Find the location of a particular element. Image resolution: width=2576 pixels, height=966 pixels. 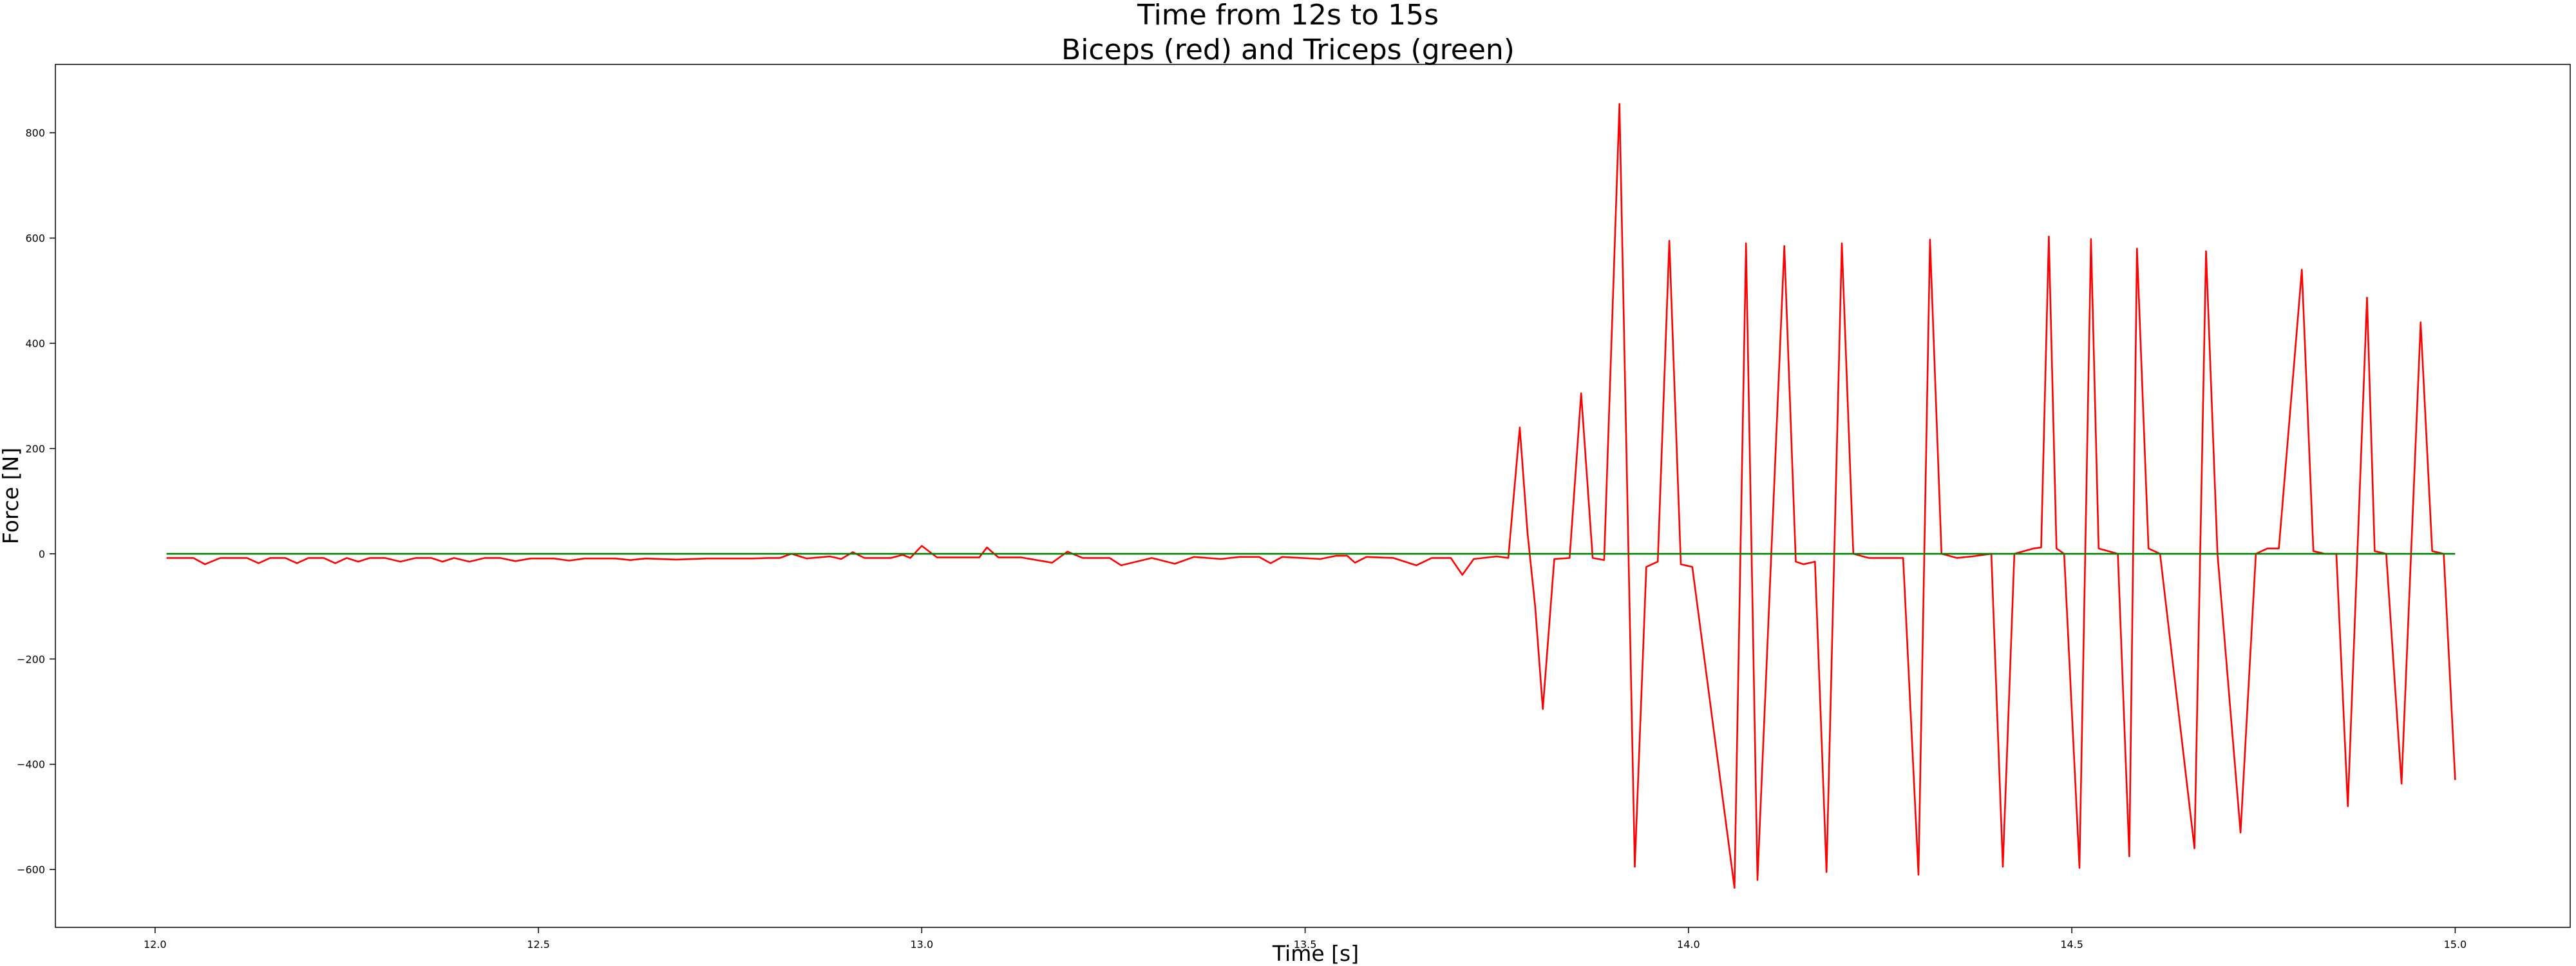

y-tick-label: 800 is located at coordinates (35, 133).